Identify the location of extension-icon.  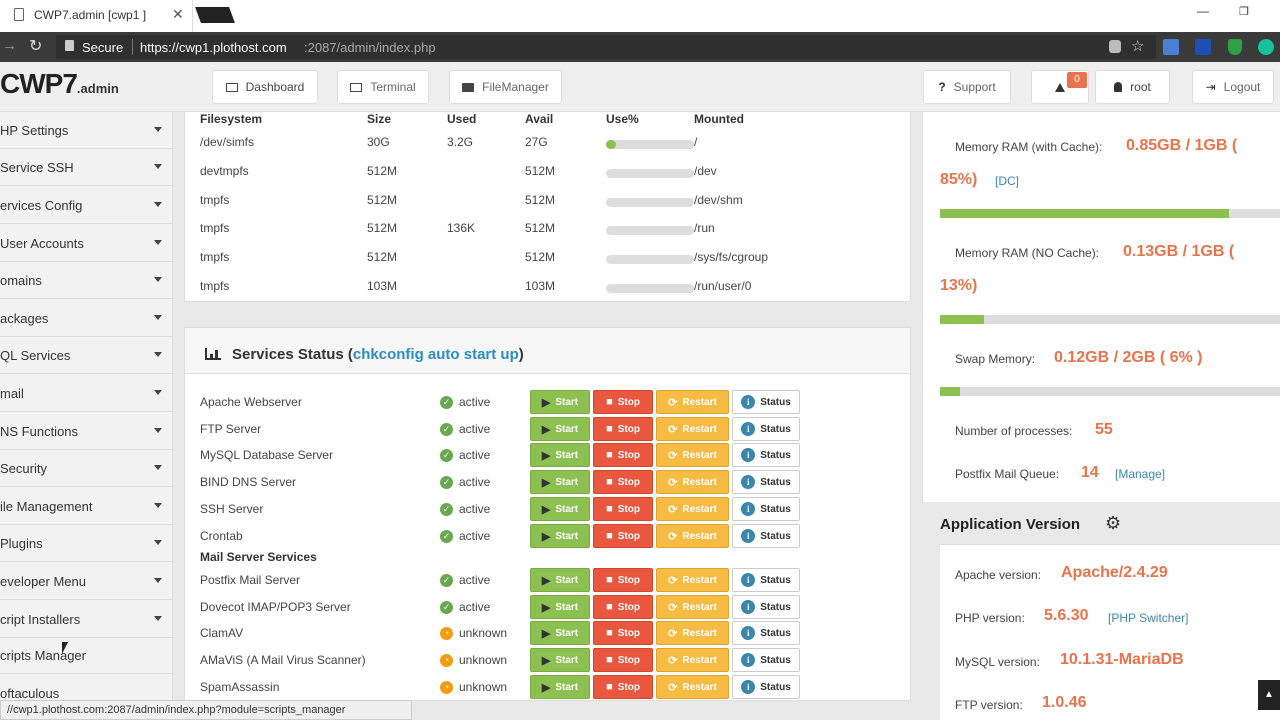
(1203, 47).